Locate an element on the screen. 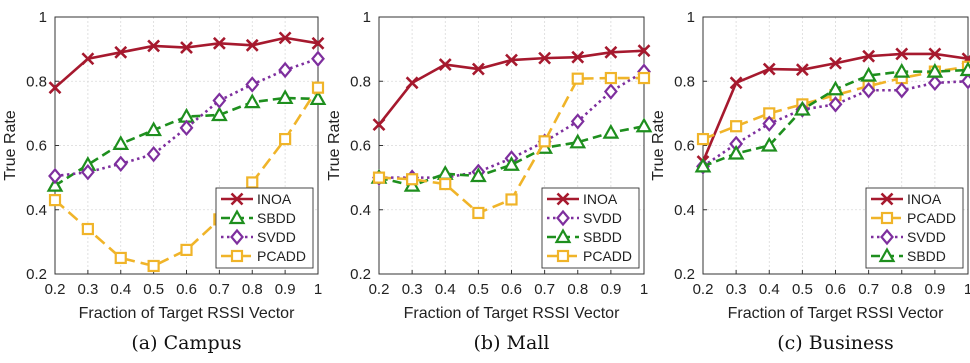  panel-caption: (c) Business is located at coordinates (835, 343).